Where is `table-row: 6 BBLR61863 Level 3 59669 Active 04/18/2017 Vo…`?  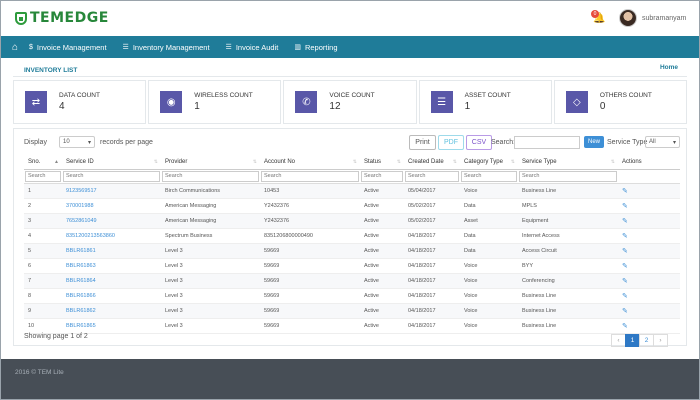 table-row: 6 BBLR61863 Level 3 59669 Active 04/18/2017 Vo… is located at coordinates (352, 266).